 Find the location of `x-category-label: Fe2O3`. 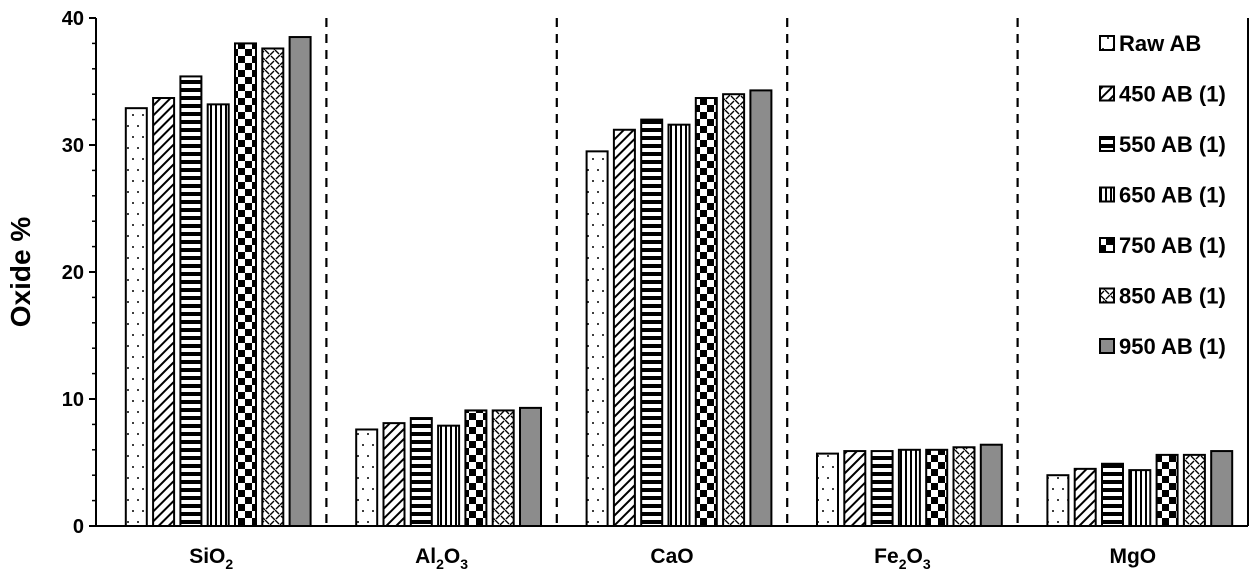

x-category-label: Fe2O3 is located at coordinates (902, 558).